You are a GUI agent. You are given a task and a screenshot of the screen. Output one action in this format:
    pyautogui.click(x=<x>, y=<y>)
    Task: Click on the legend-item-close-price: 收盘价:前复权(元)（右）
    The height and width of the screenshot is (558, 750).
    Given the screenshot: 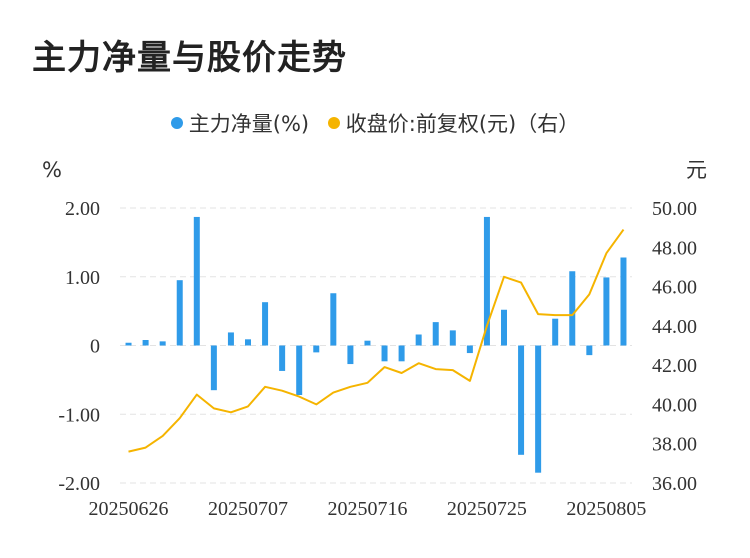 What is the action you would take?
    pyautogui.click(x=453, y=123)
    